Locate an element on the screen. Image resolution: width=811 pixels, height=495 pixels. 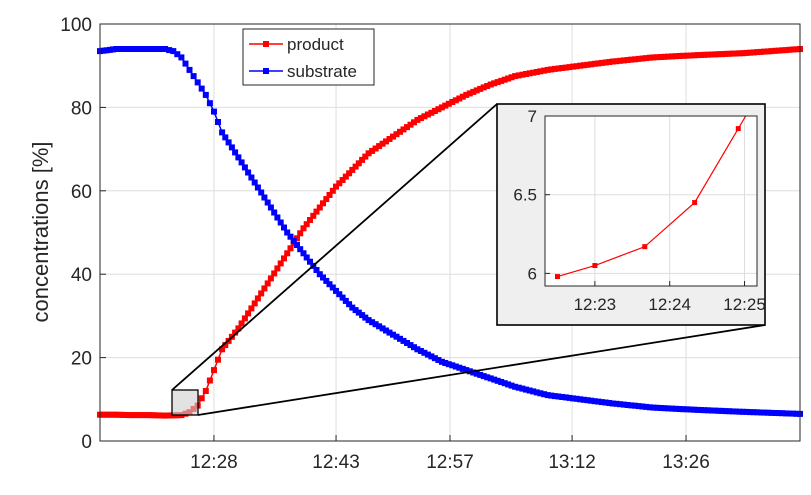
inset-x-tick-label-12-23: 12:23 is located at coordinates (595, 304).